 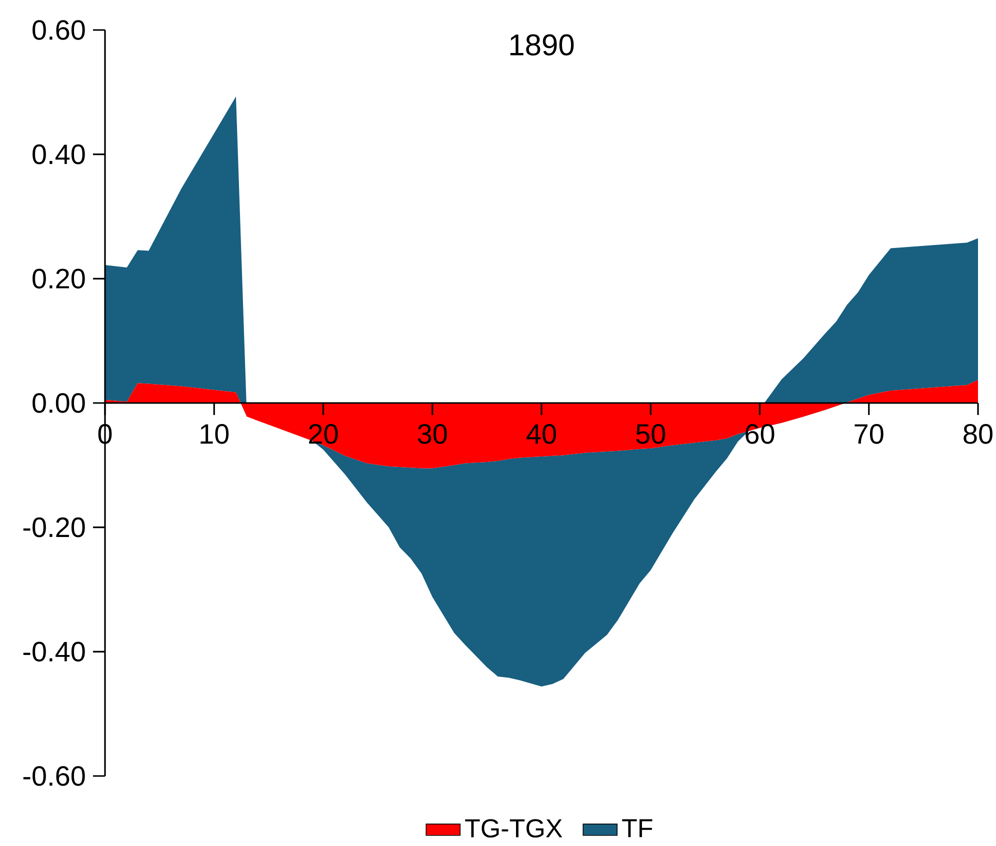 What do you see at coordinates (214, 434) in the screenshot?
I see `x-tick-label: 10` at bounding box center [214, 434].